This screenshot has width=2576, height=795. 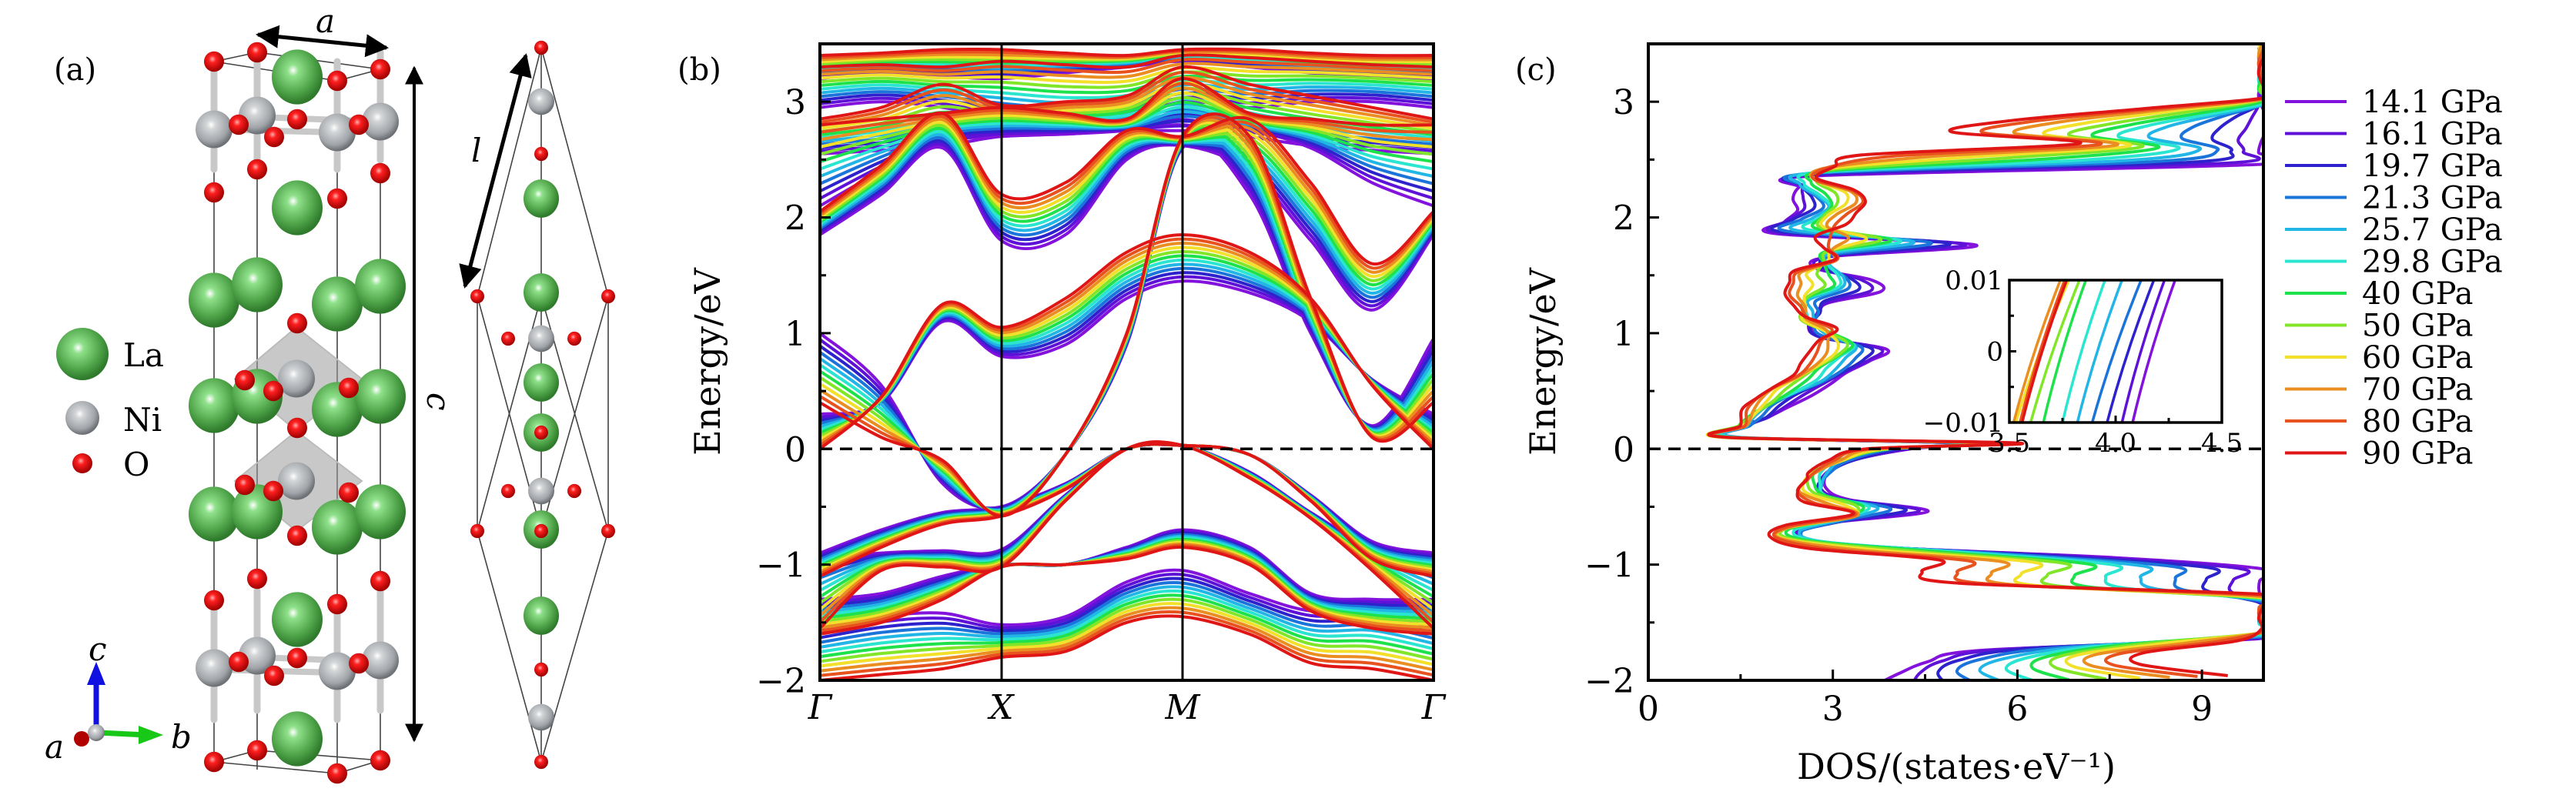 What do you see at coordinates (2394, 166) in the screenshot?
I see `legend-item: 19.7 GPa` at bounding box center [2394, 166].